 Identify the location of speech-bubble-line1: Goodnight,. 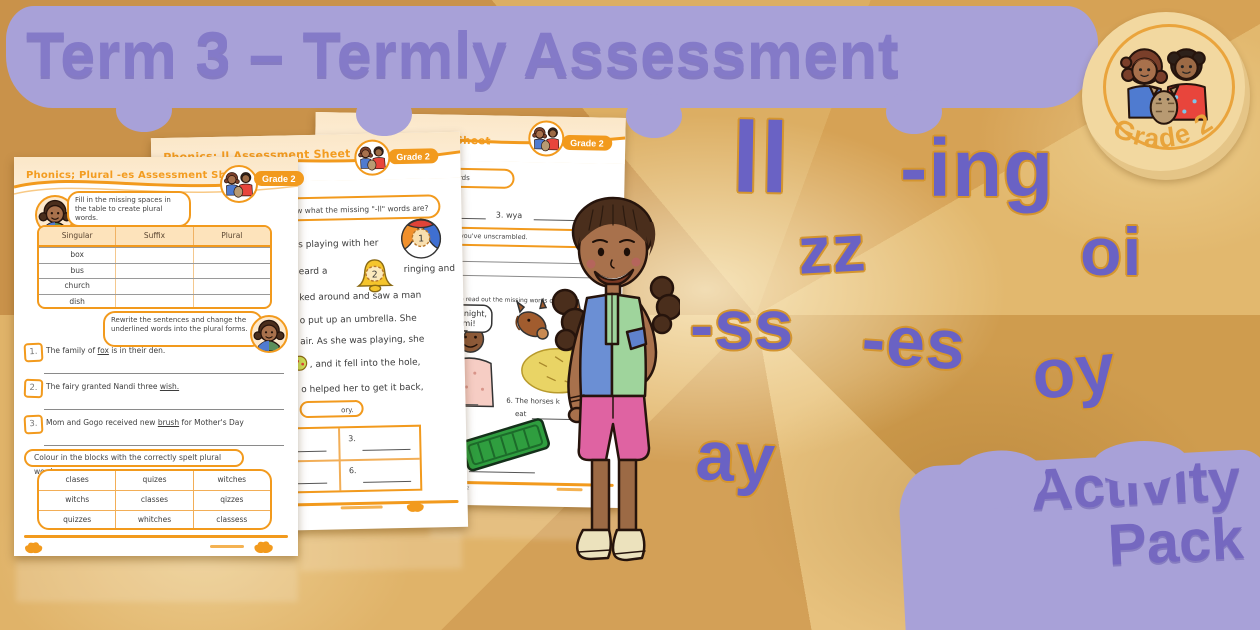
(465, 314).